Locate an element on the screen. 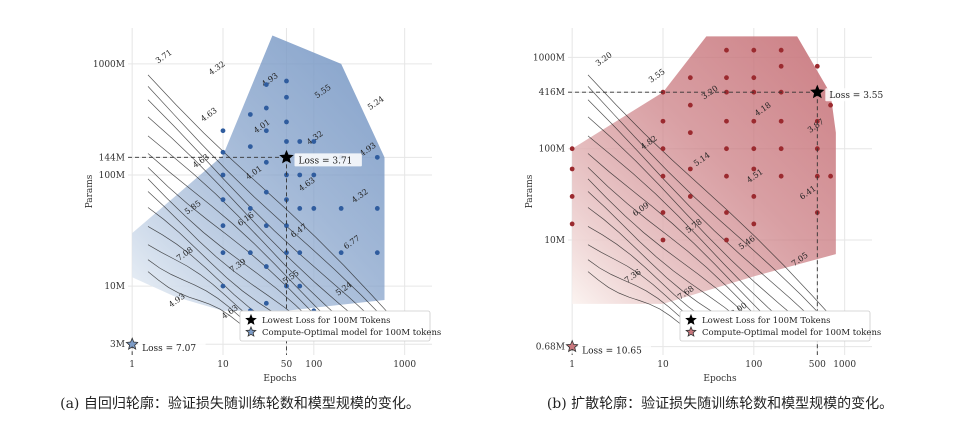  x-tick-label: 500 is located at coordinates (817, 365).